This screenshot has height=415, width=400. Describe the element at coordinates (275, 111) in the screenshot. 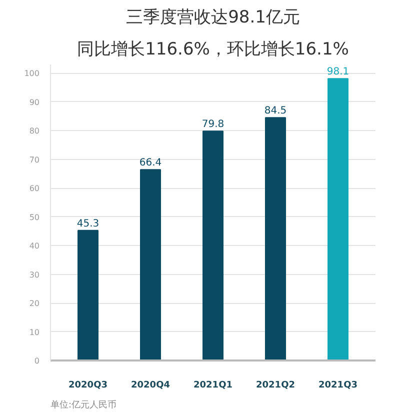

I see `data-label: 84.5` at that location.